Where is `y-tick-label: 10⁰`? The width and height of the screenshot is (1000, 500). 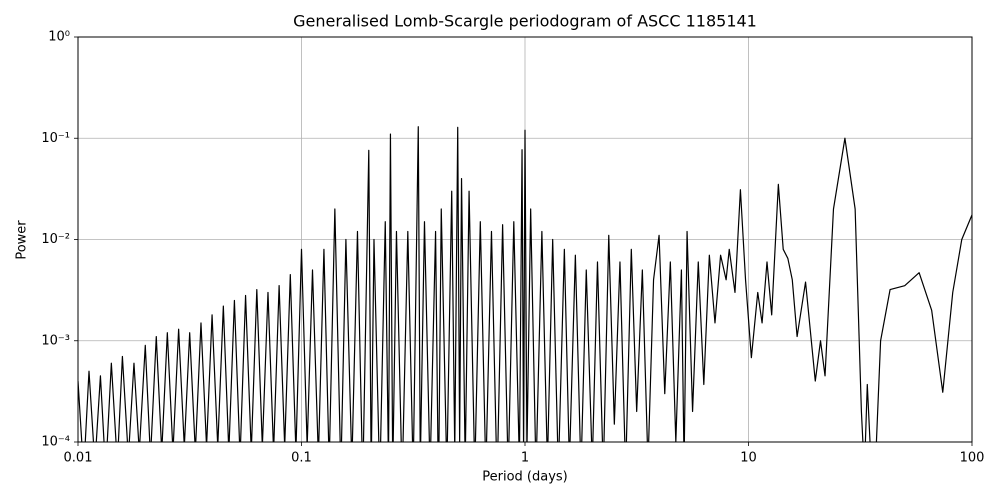 y-tick-label: 10⁰ is located at coordinates (59, 37).